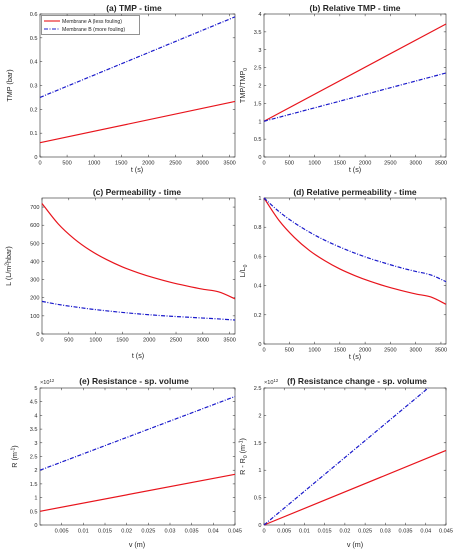 Image resolution: width=456 pixels, height=550 pixels. I want to click on panel-b-x-ticks: 0 500 1000 1500 2000 2500 3000 3500, so click(354, 90).